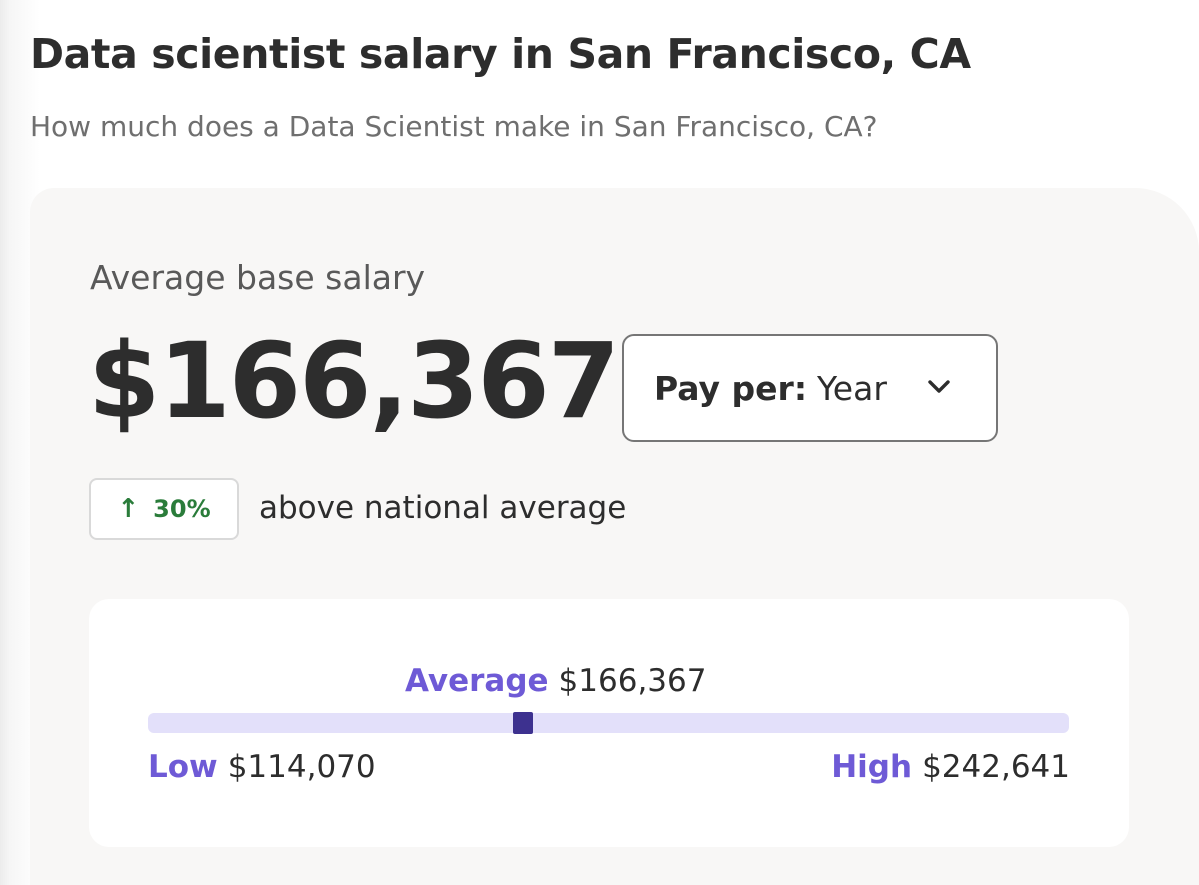 Image resolution: width=1199 pixels, height=885 pixels. I want to click on chevron-down-icon, so click(939, 386).